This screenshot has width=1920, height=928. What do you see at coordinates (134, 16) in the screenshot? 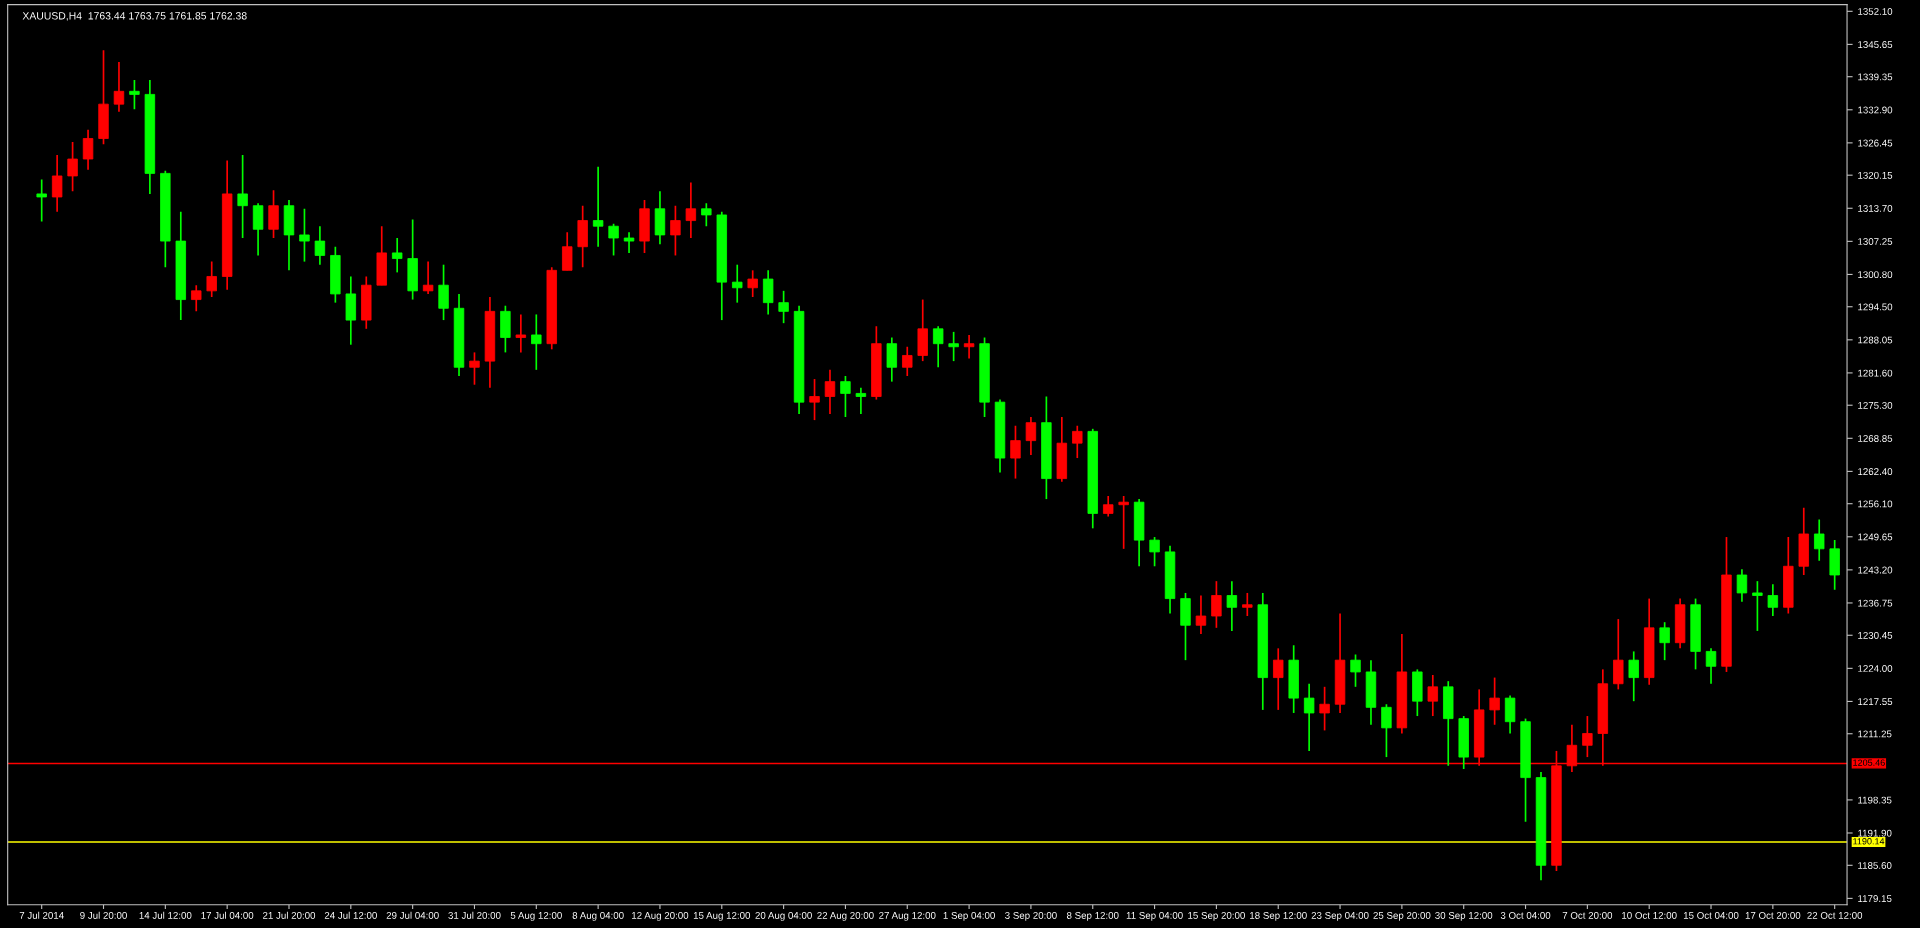
I see `text: XAUUSD,H4 1763.44 1763.75 1761.85 1762.38` at bounding box center [134, 16].